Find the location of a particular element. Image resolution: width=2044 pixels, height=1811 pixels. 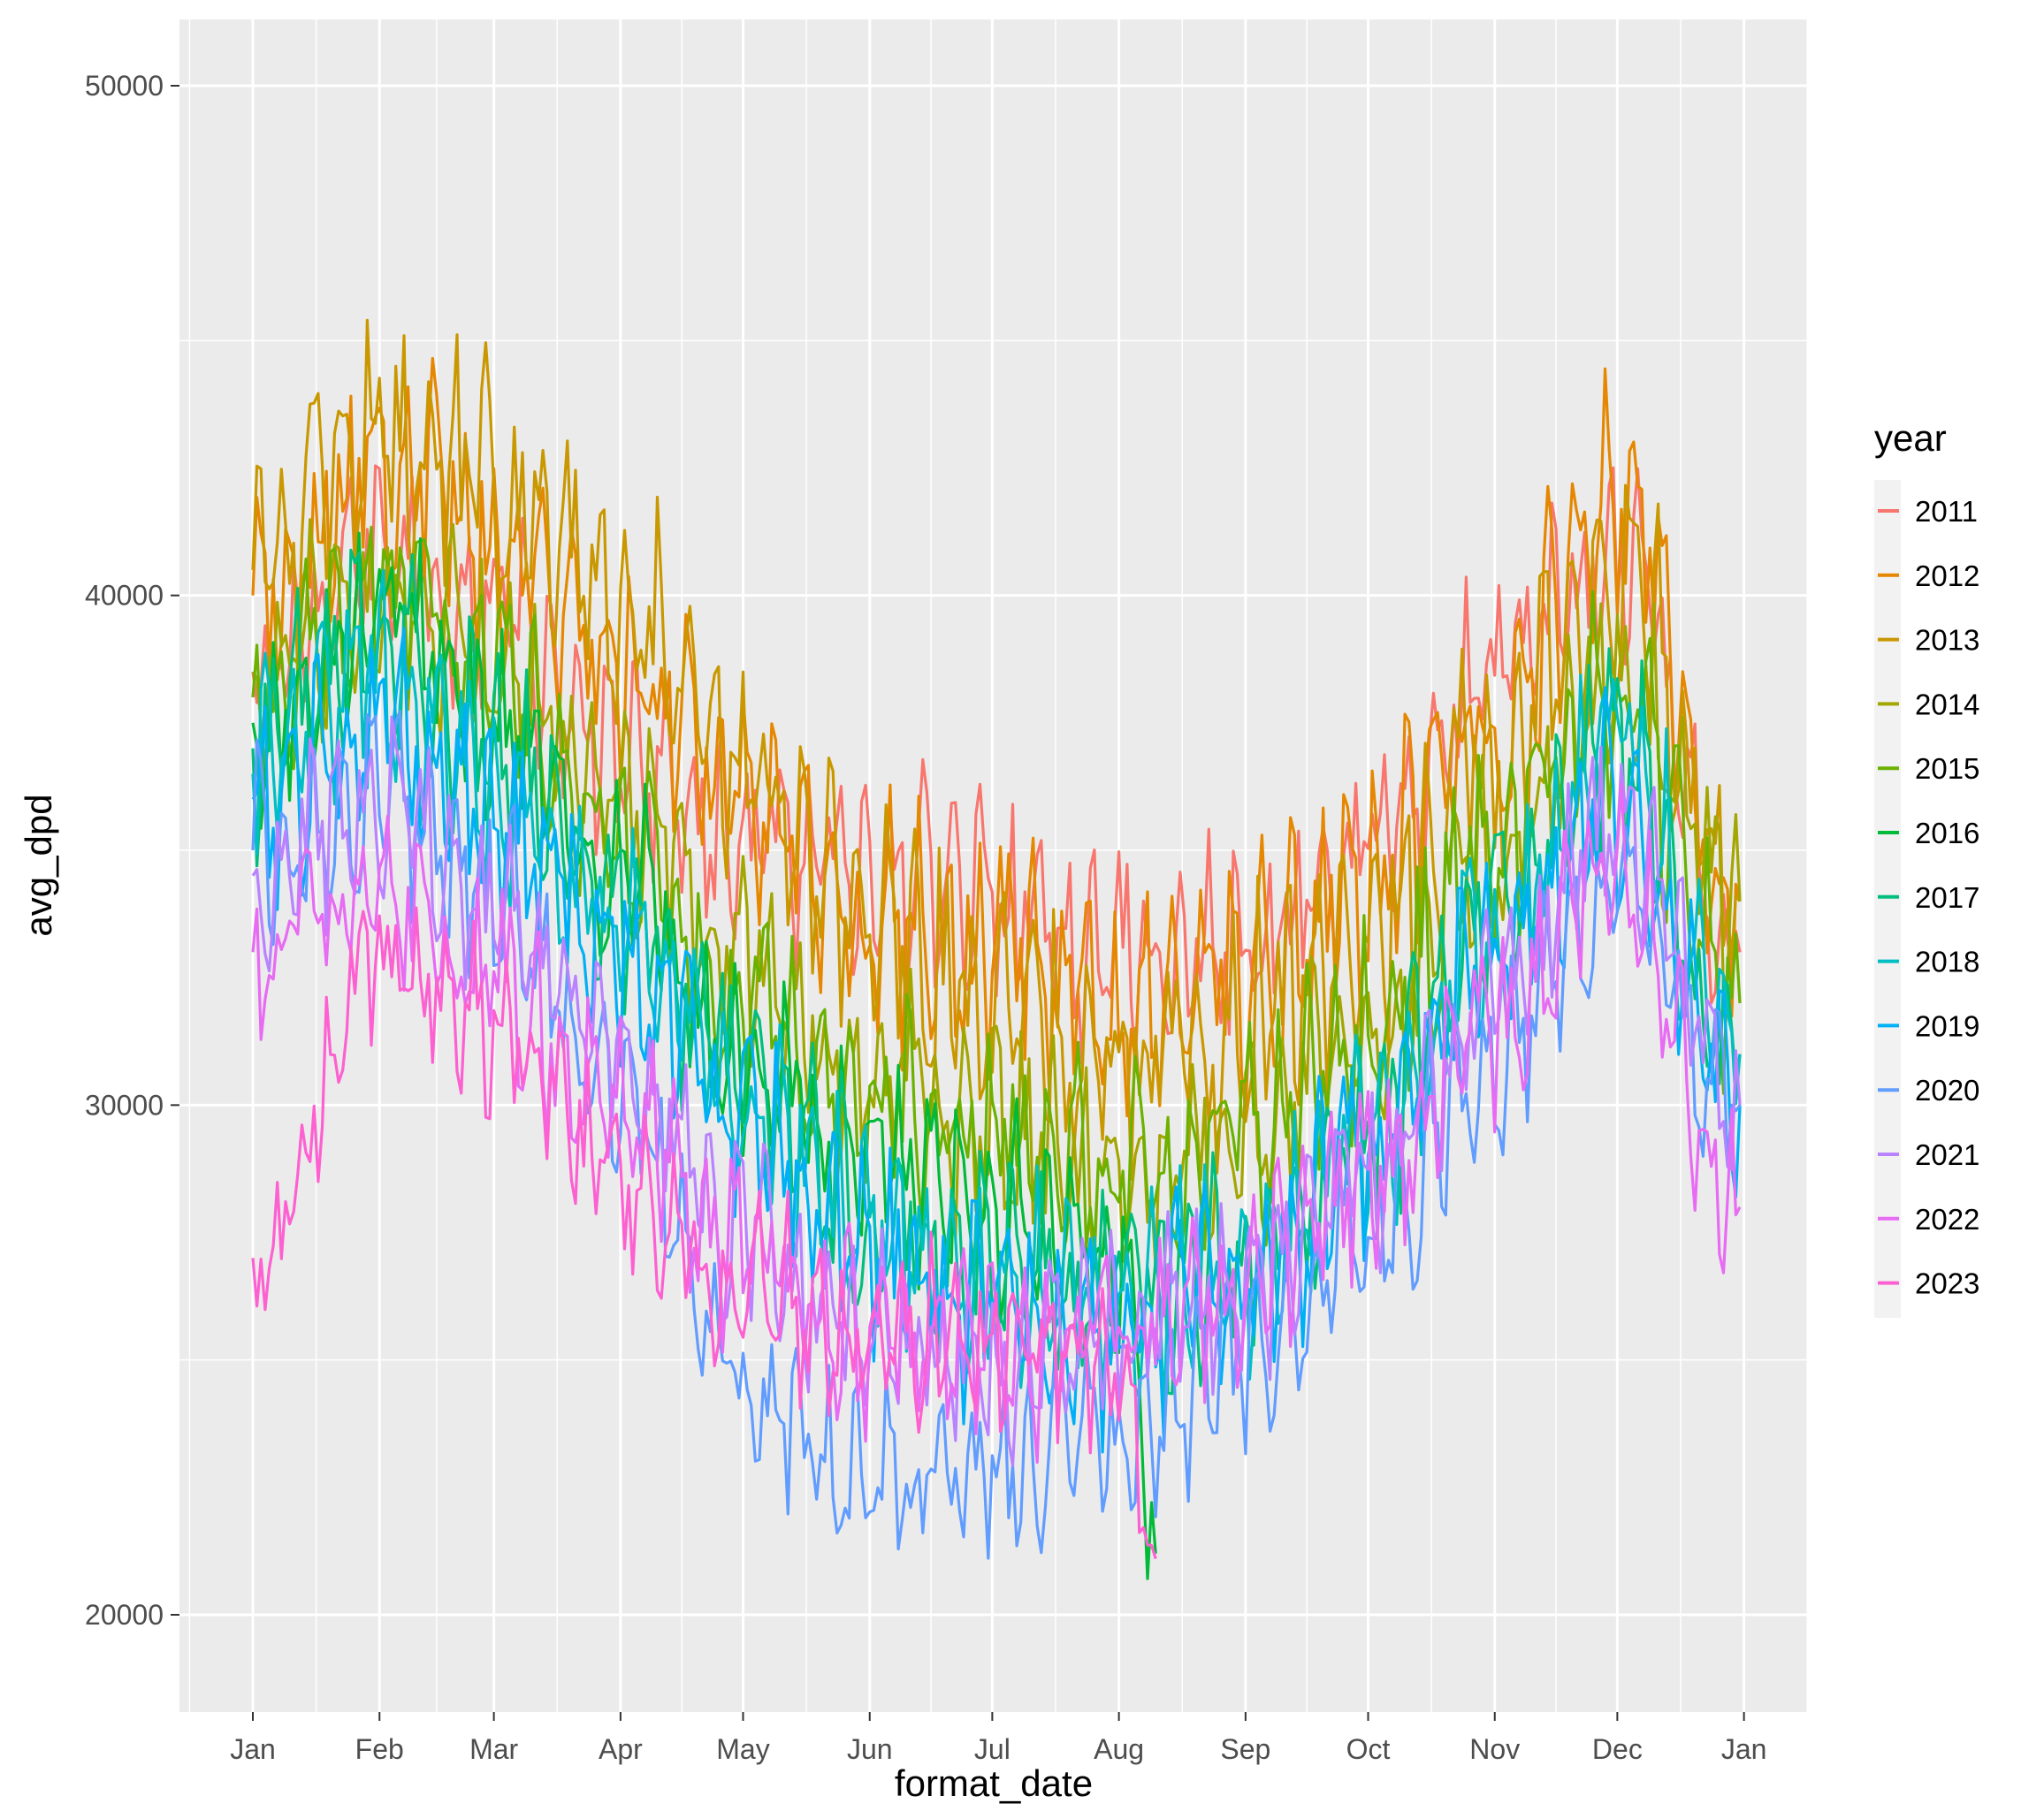

legend-key-2011: 2011 is located at coordinates (1928, 511).